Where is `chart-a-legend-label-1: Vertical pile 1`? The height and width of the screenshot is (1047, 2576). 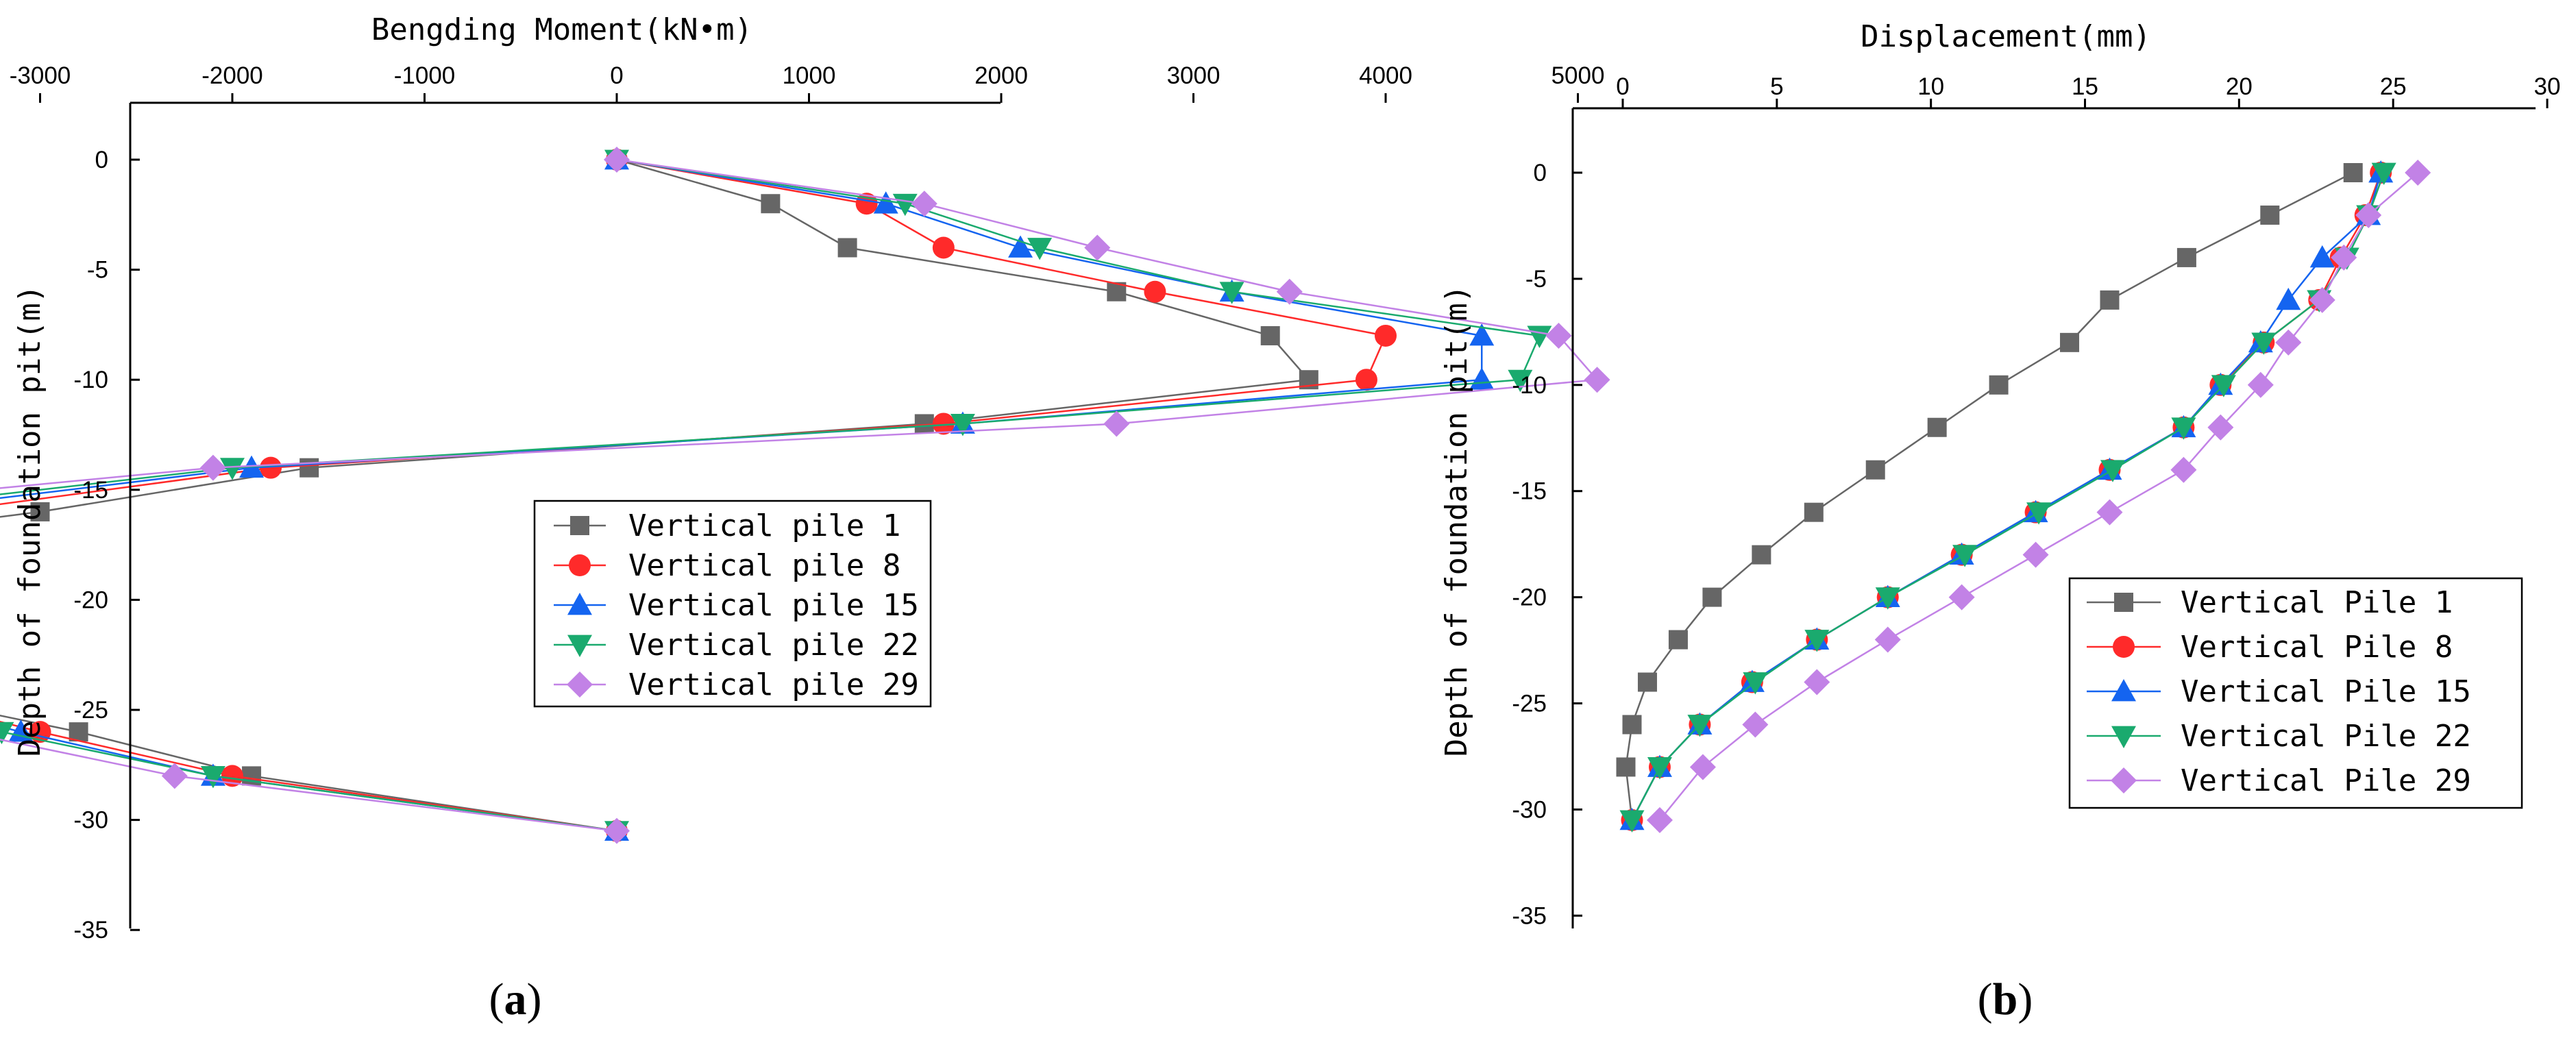
chart-a-legend-label-1: Vertical pile 1 is located at coordinates (764, 525).